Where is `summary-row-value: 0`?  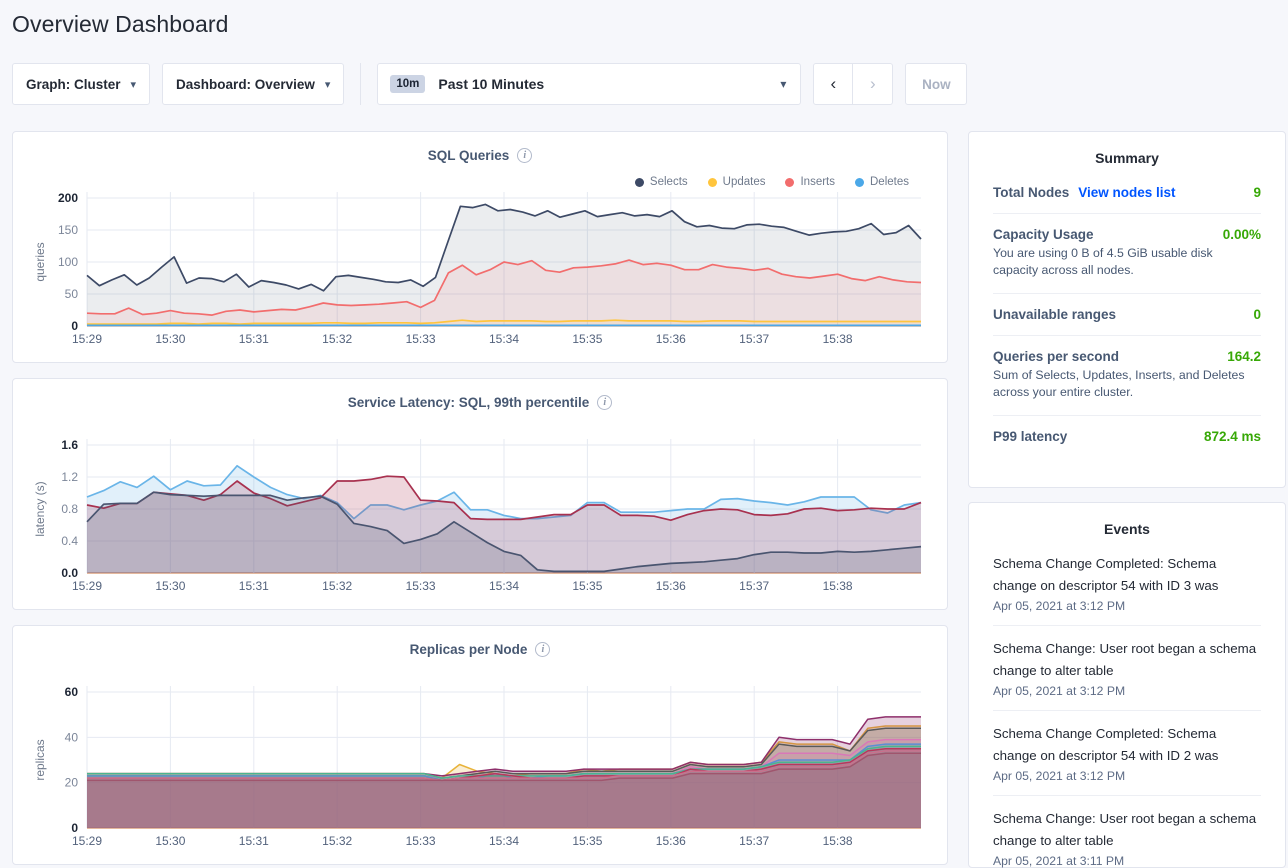
summary-row-value: 0 is located at coordinates (1257, 314).